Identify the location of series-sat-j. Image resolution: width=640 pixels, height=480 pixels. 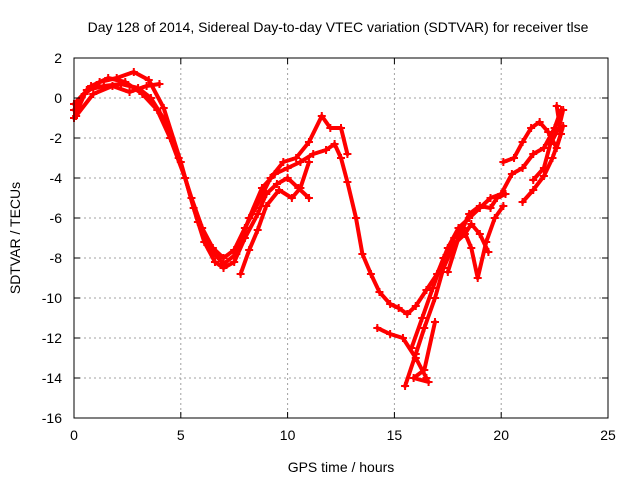
(548, 145).